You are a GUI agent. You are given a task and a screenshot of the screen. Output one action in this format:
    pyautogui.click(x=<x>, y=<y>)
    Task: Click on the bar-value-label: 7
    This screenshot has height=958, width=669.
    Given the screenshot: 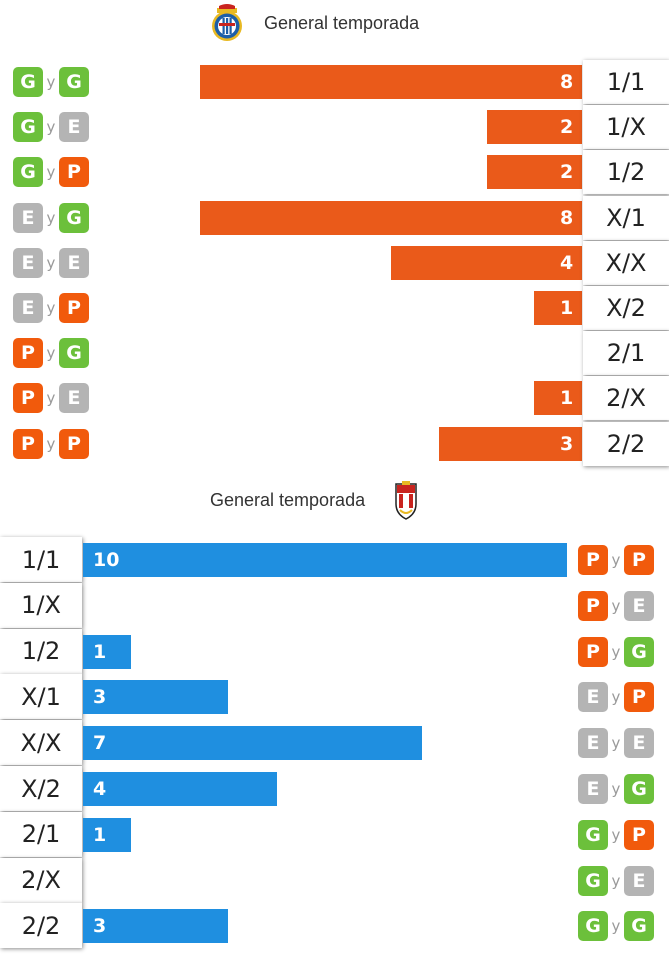 What is the action you would take?
    pyautogui.click(x=100, y=743)
    